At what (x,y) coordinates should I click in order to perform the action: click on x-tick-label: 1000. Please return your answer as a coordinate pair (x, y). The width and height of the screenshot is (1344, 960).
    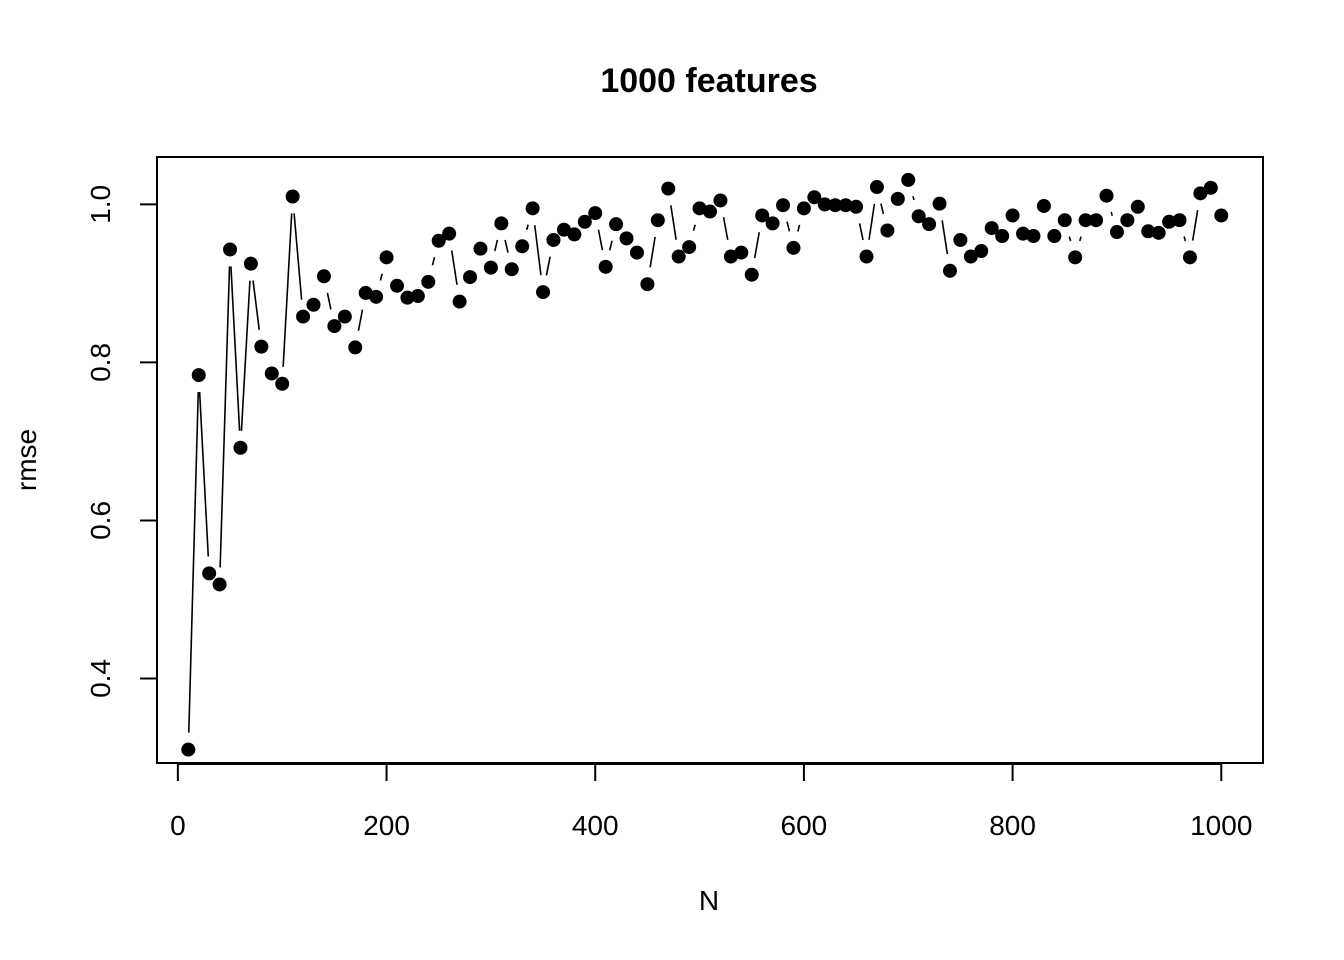
    Looking at the image, I should click on (1221, 825).